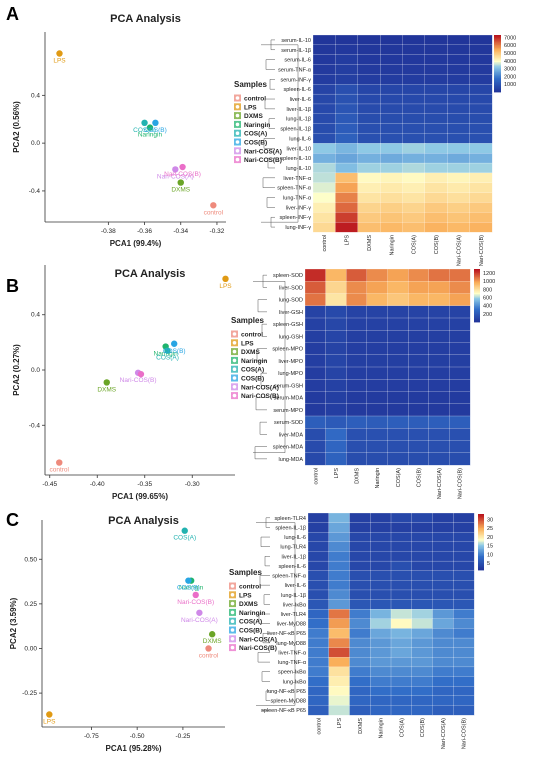 Image resolution: width=550 pixels, height=772 pixels. What do you see at coordinates (297, 90) in the screenshot?
I see `heatmap-row-label: spleen-IL-6` at bounding box center [297, 90].